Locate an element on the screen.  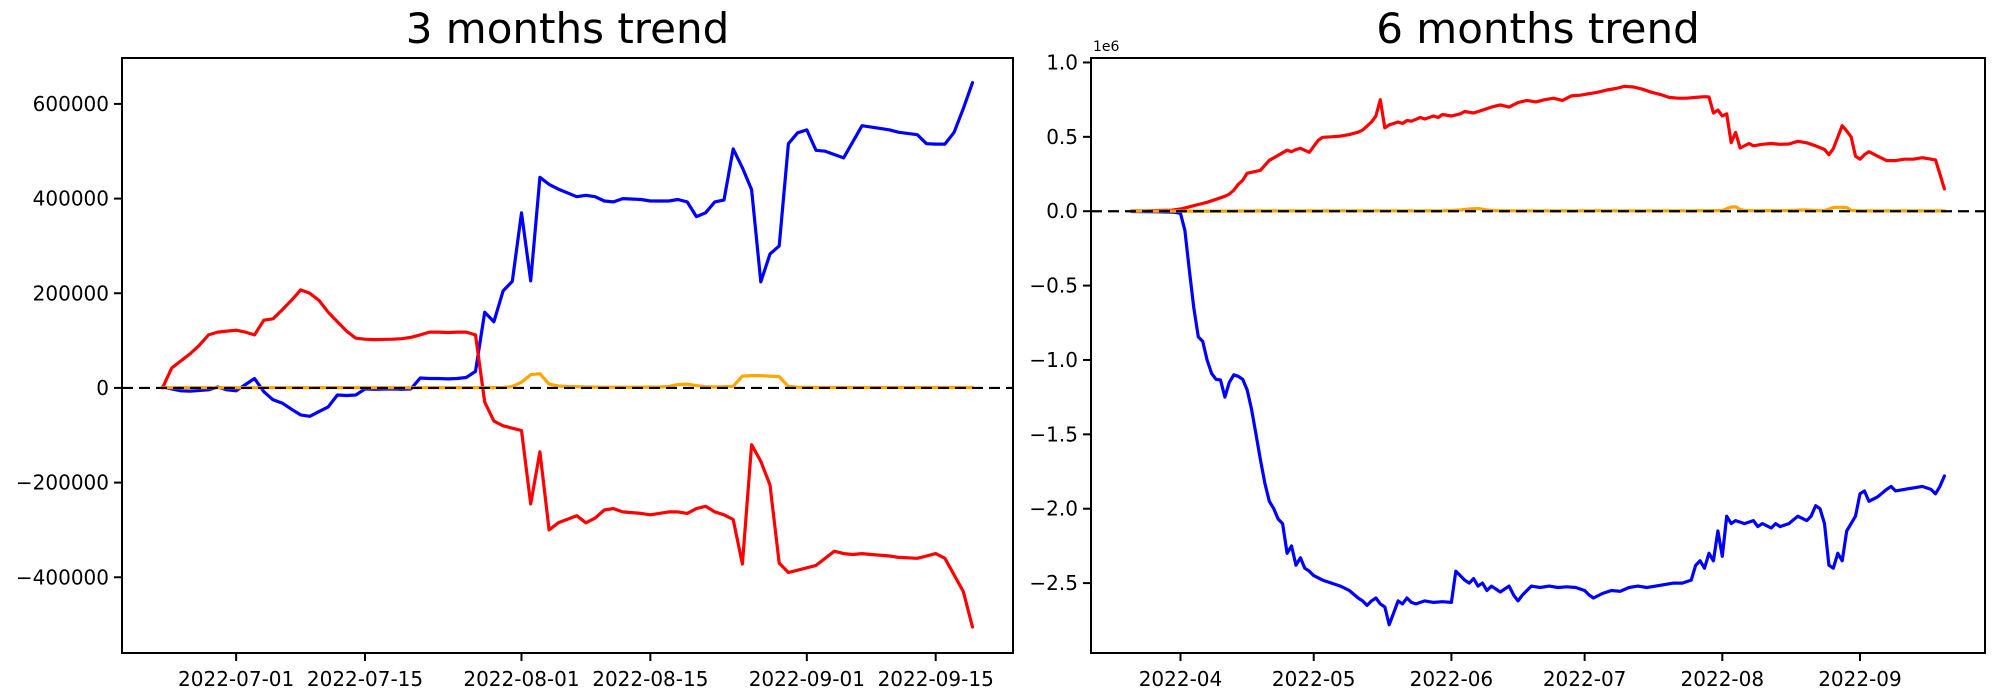
y-tick-label: −400000 is located at coordinates (62, 577).